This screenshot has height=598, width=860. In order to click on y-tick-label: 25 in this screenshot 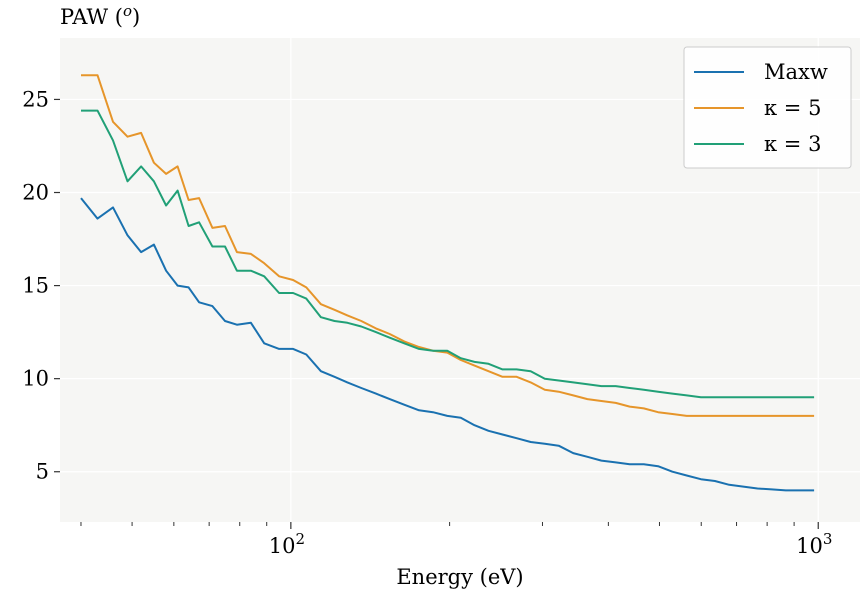, I will do `click(35, 99)`.